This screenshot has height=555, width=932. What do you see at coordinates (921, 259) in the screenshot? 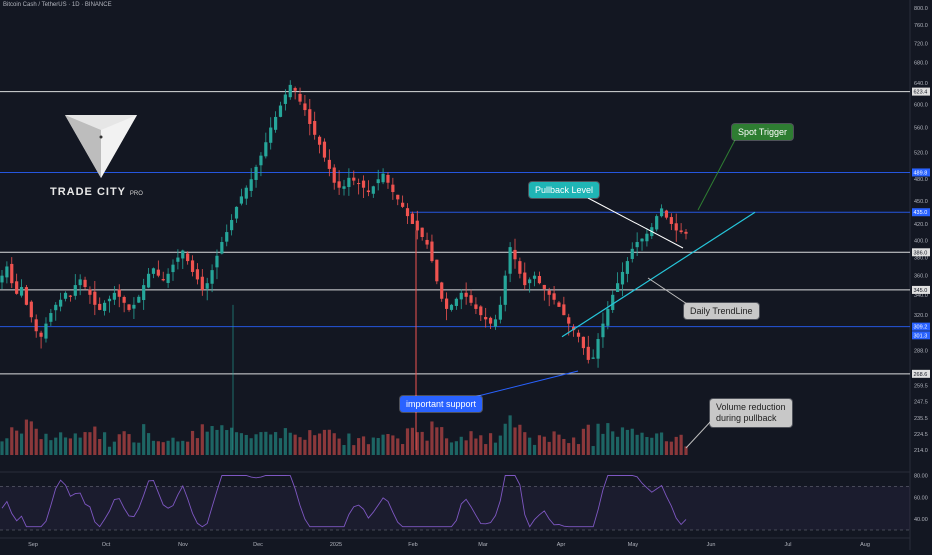
I see `price-tick-label: 380.0` at bounding box center [921, 259].